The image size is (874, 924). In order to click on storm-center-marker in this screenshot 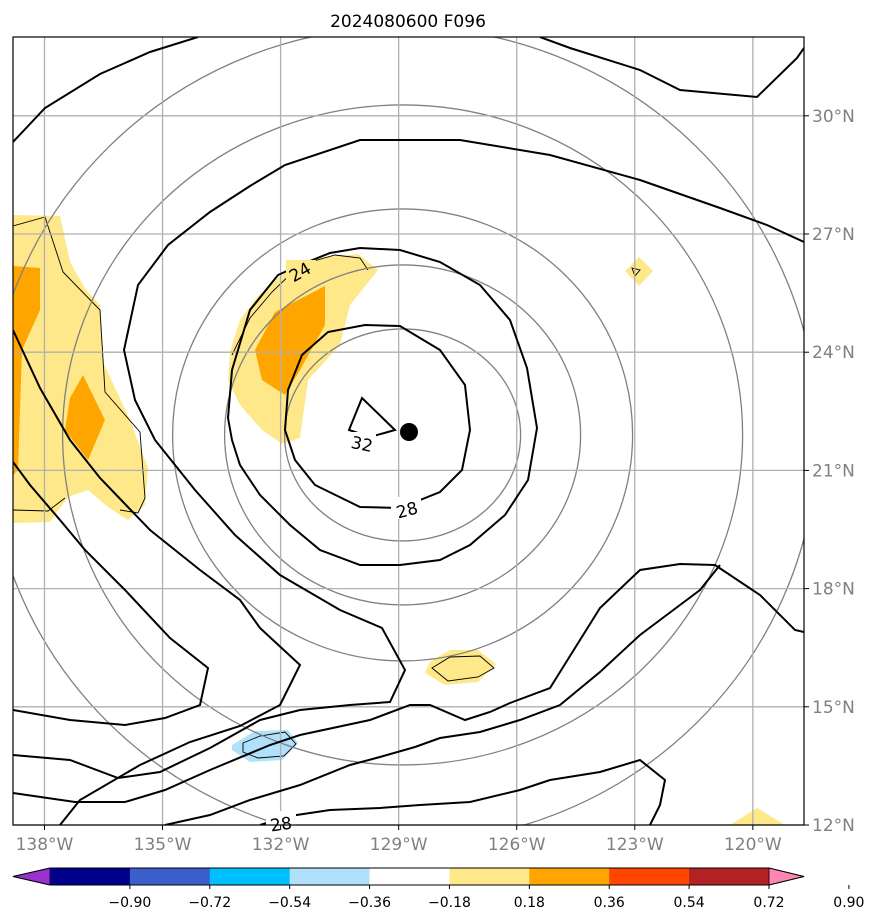, I will do `click(409, 432)`.